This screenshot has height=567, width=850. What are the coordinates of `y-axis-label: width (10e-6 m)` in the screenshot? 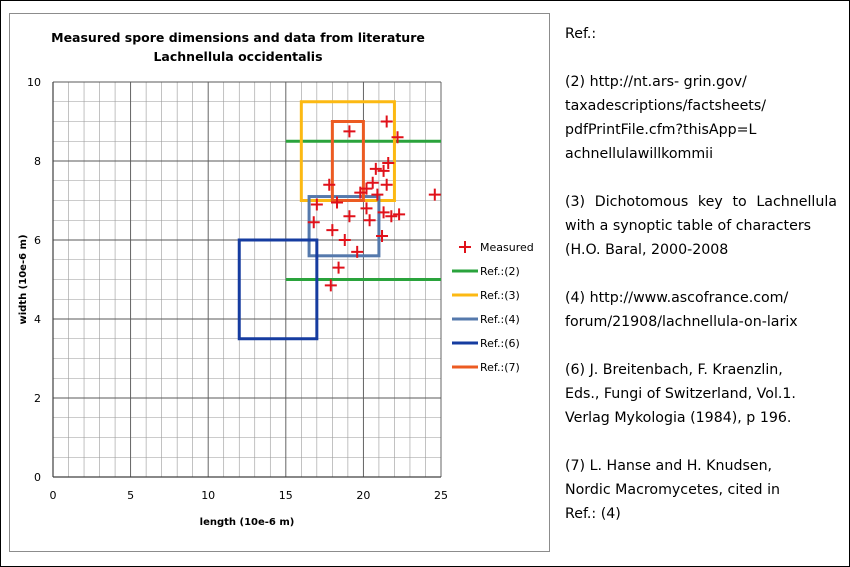 It's located at (23, 279).